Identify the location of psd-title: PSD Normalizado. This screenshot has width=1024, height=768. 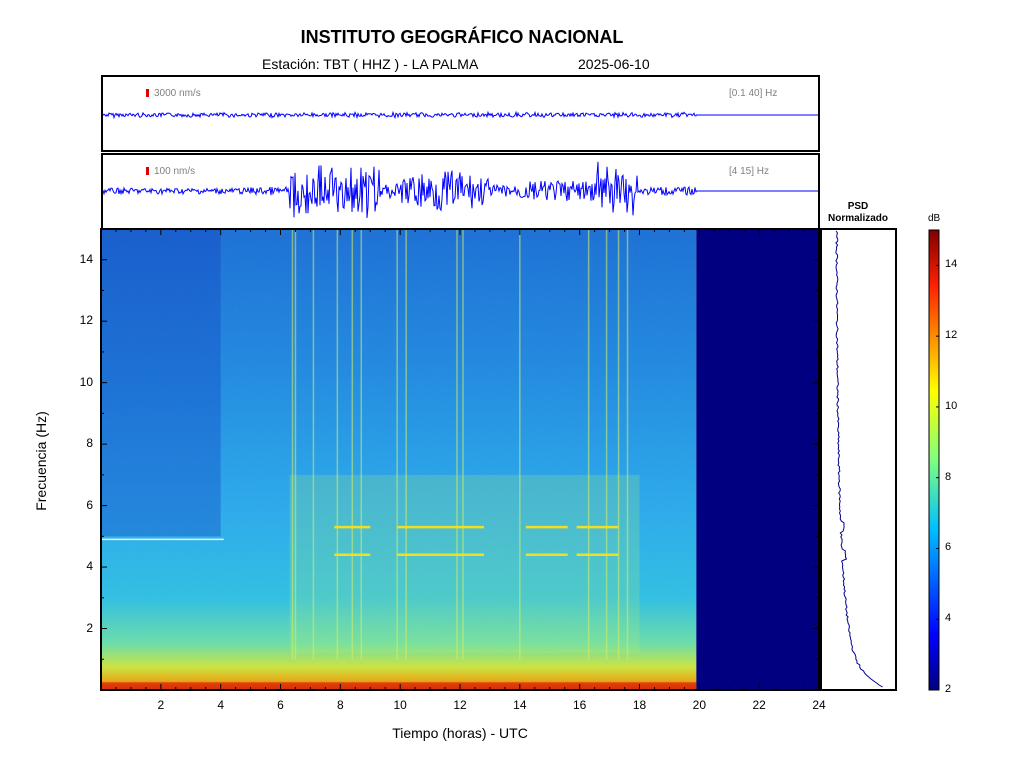
(858, 213).